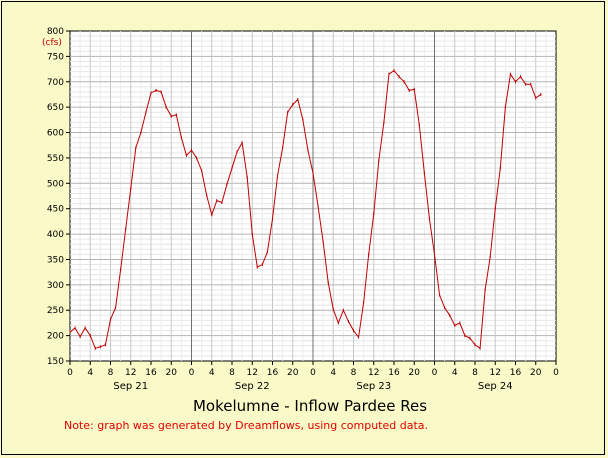 This screenshot has height=458, width=608. Describe the element at coordinates (55, 57) in the screenshot. I see `y-tick-label: 750` at that location.